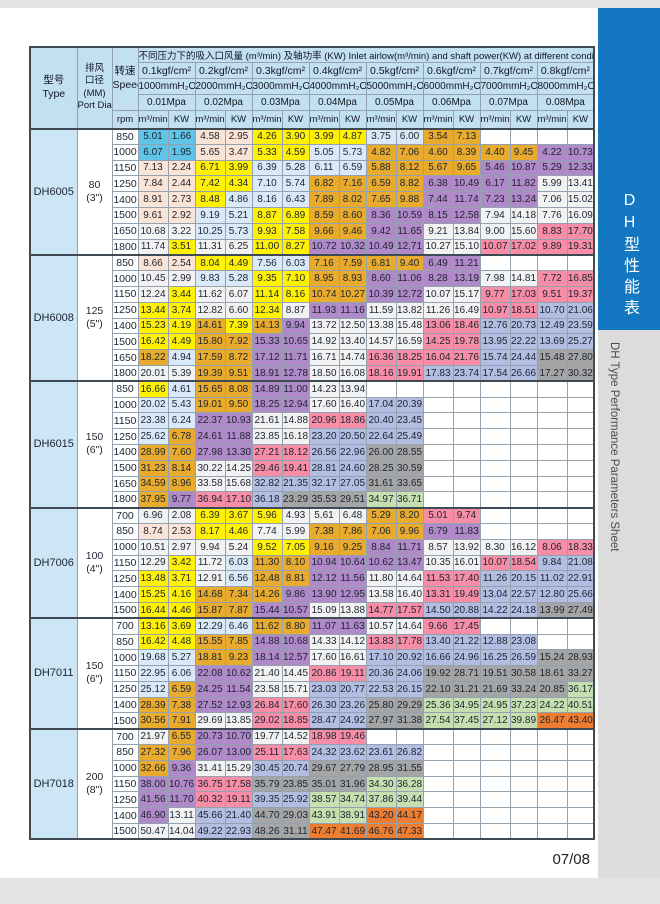 Image resolution: width=660 pixels, height=904 pixels. What do you see at coordinates (409, 326) in the screenshot?
I see `value-cell: 15.48` at bounding box center [409, 326].